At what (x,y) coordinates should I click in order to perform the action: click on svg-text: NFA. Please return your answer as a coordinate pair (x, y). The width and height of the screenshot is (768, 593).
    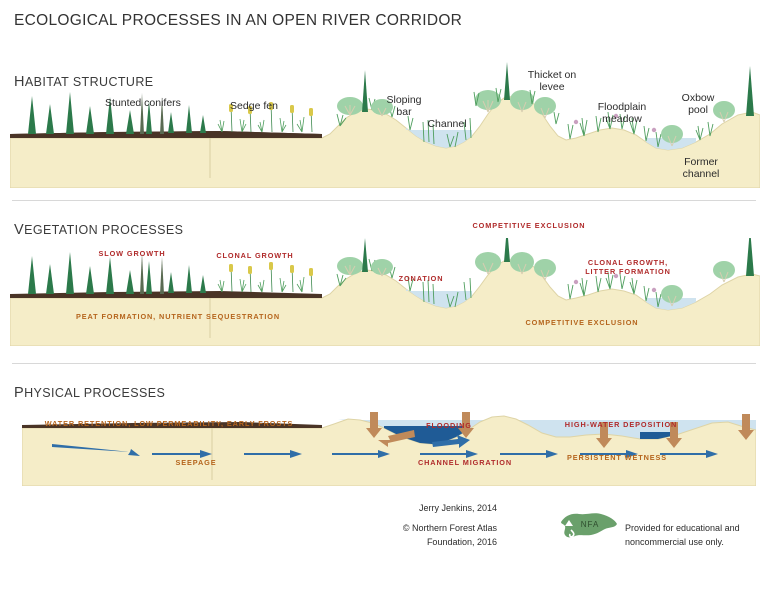
    Looking at the image, I should click on (590, 524).